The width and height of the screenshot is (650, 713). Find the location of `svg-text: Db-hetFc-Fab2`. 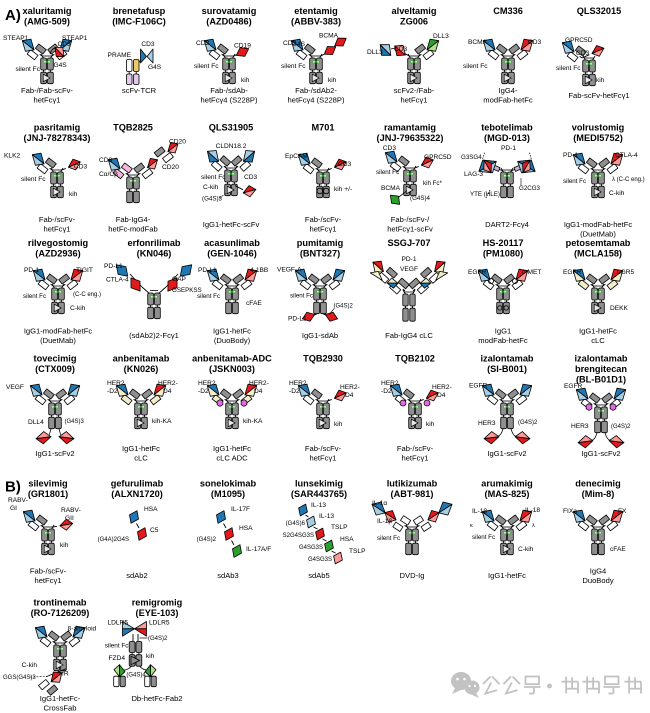

svg-text: Db-hetFc-Fab2 is located at coordinates (156, 698).